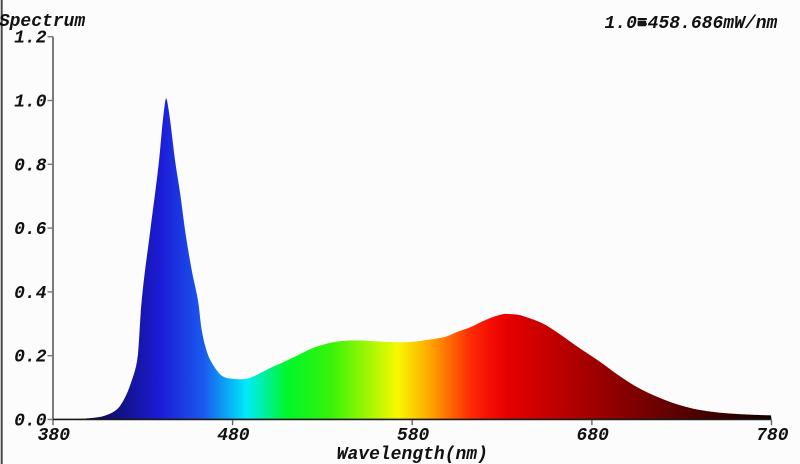 The height and width of the screenshot is (464, 800). I want to click on svg-text: 1.0=458.686mW/nm, so click(690, 24).